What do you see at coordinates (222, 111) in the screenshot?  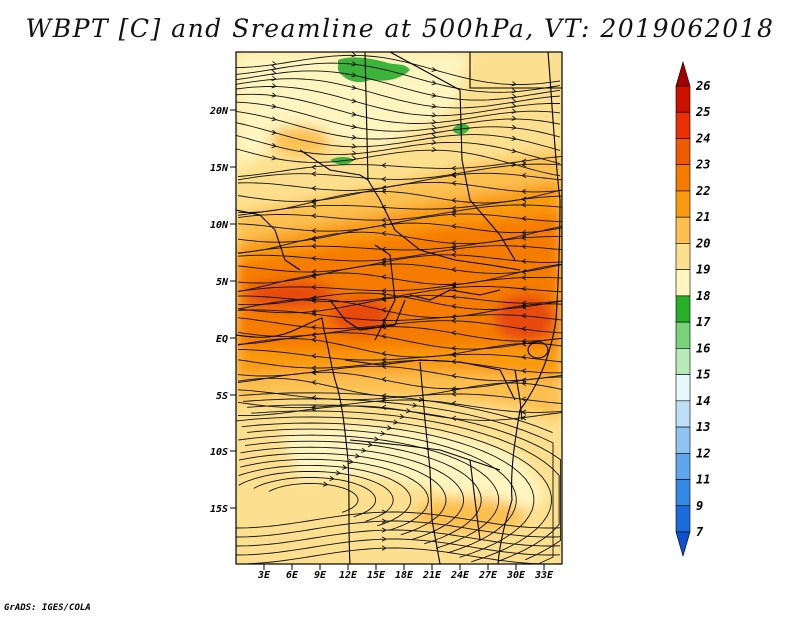 I see `lat-tick-20n: 20N` at bounding box center [222, 111].